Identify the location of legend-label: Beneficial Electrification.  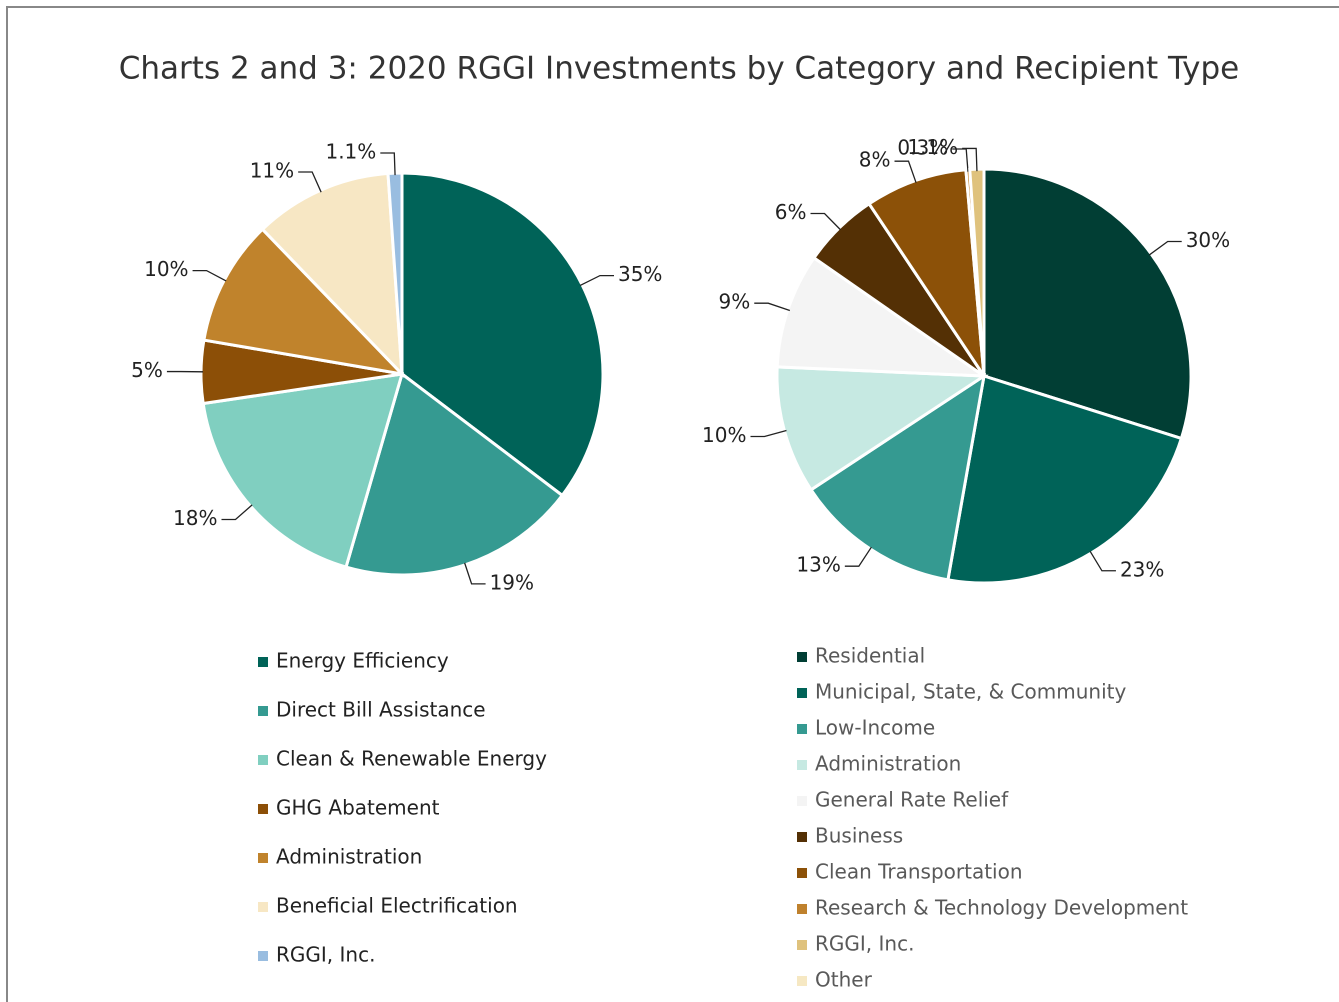
(397, 906).